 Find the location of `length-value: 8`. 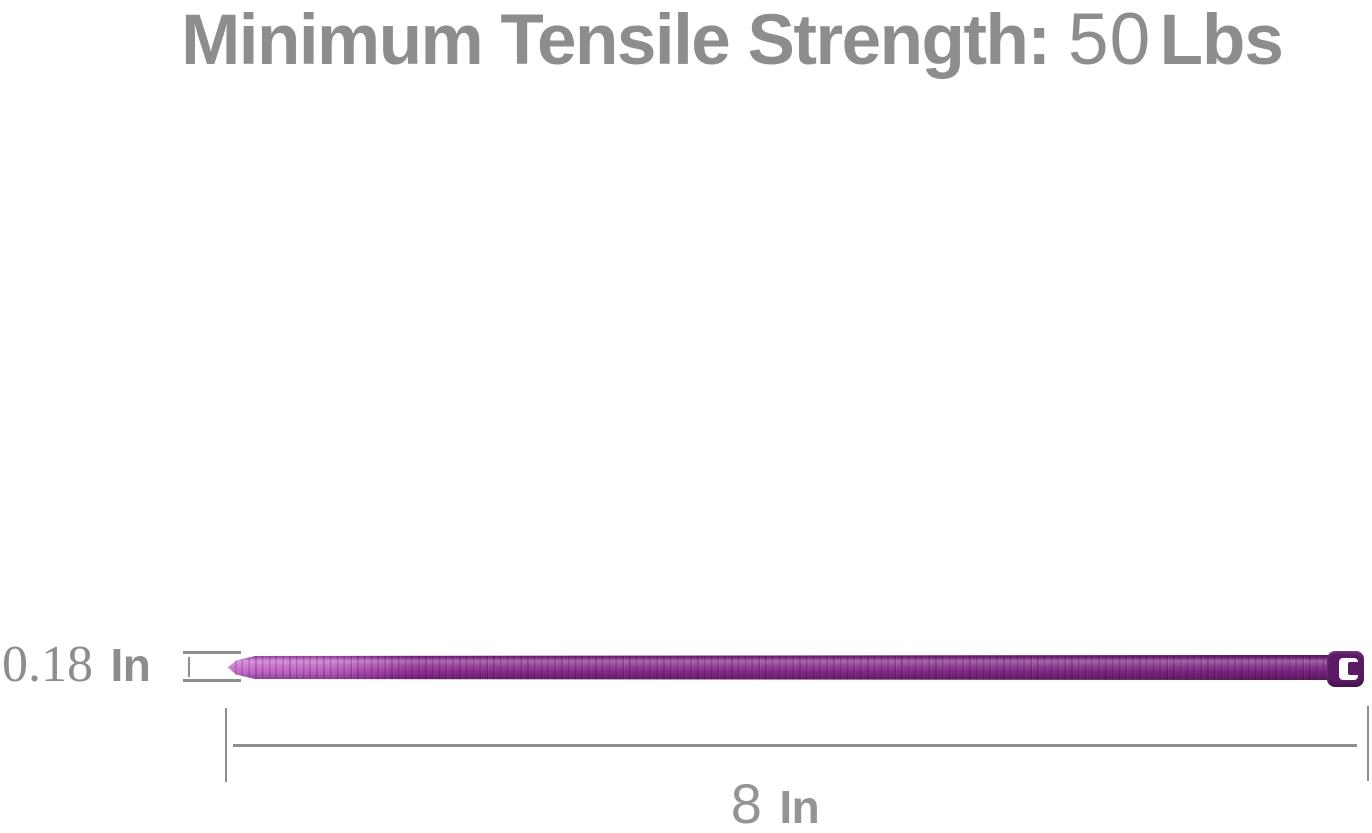

length-value: 8 is located at coordinates (746, 802).